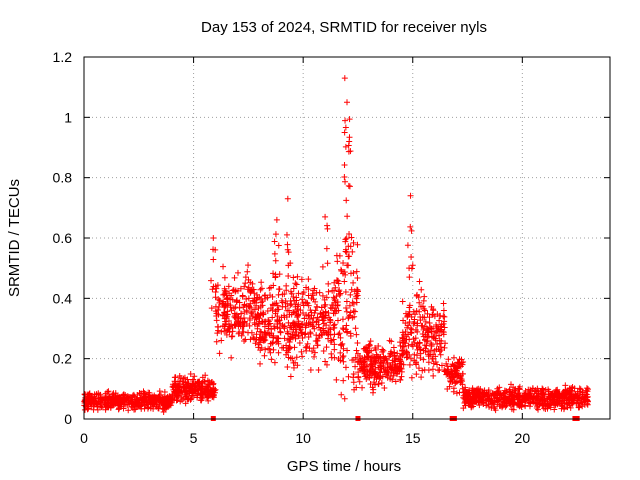 This screenshot has height=480, width=640. What do you see at coordinates (63, 238) in the screenshot?
I see `y-tick-label: 0.6` at bounding box center [63, 238].